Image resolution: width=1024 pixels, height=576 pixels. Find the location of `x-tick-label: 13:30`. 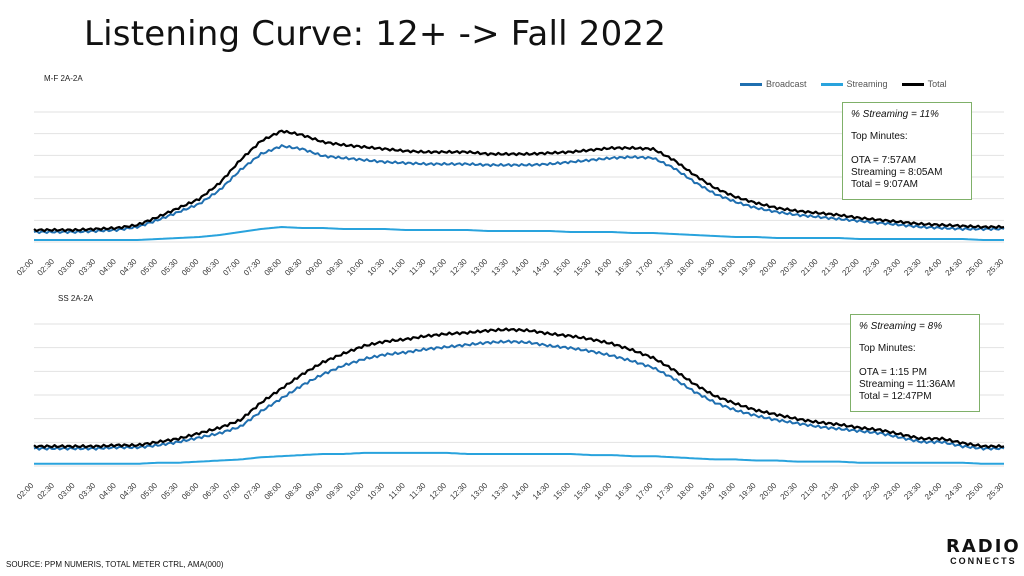

x-tick-label: 13:30 is located at coordinates (500, 267).